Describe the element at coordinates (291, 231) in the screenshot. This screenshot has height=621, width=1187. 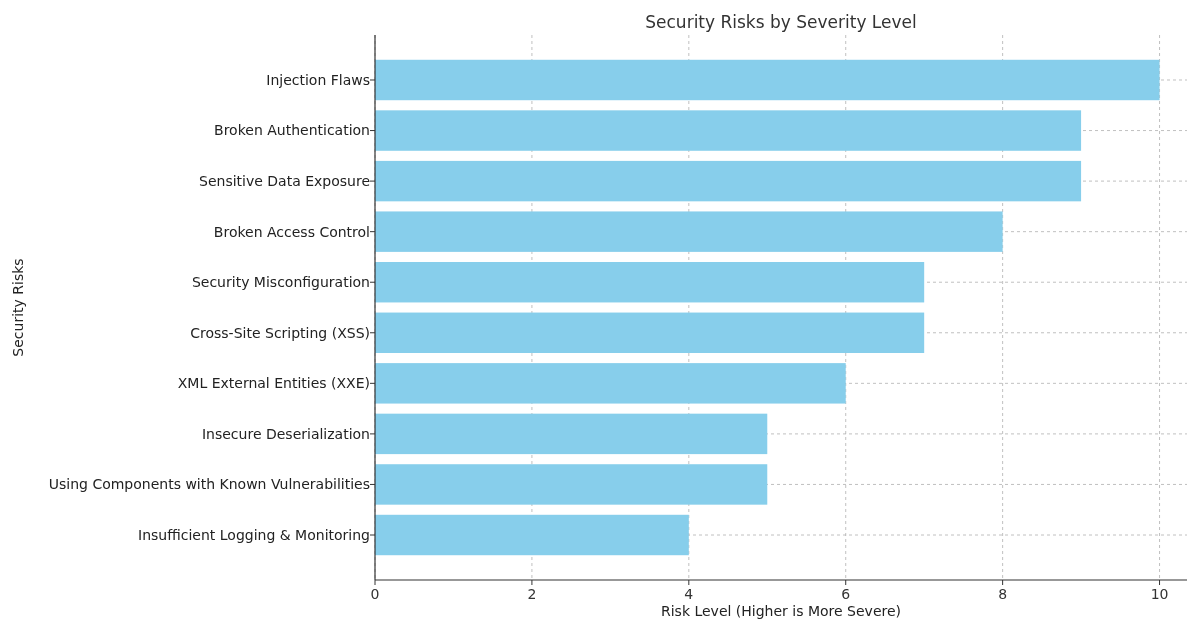
I see `y-tick-label: Broken Access Control` at that location.